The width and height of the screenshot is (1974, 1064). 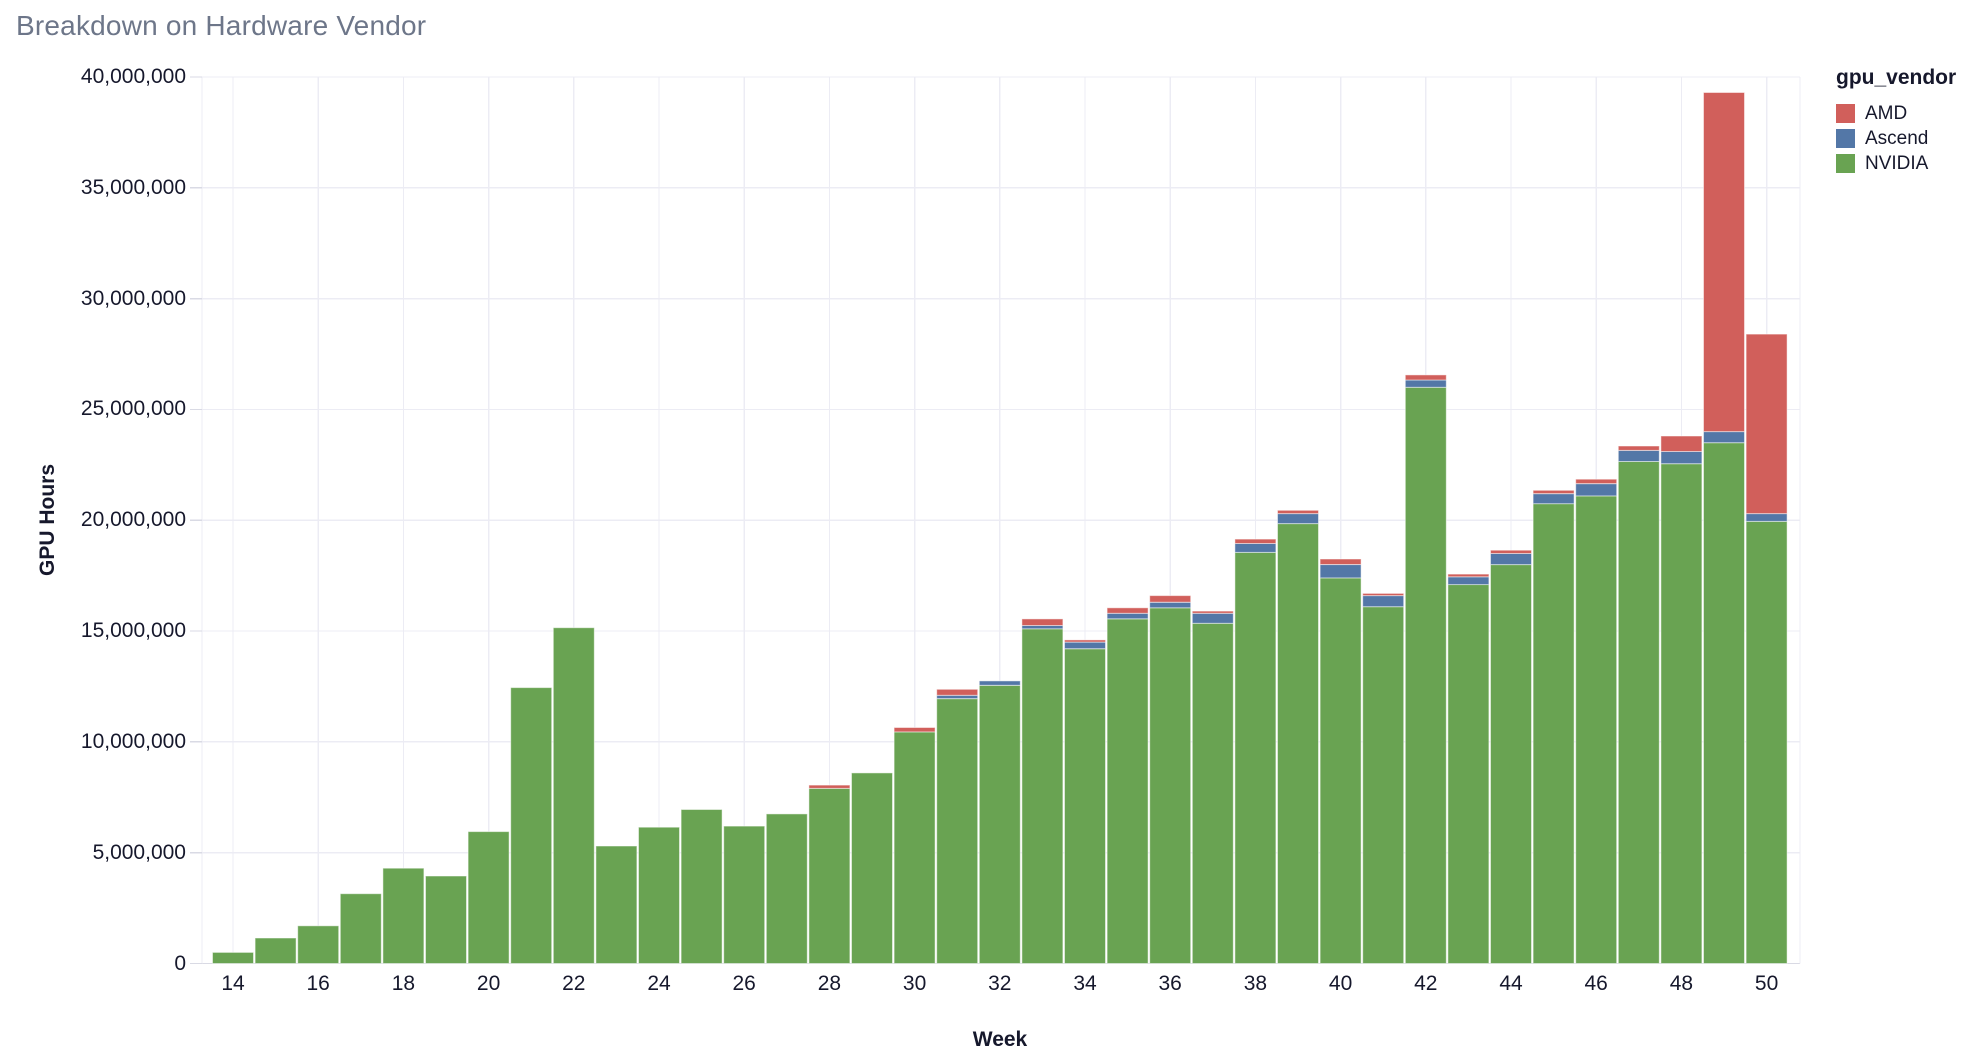 What do you see at coordinates (1170, 605) in the screenshot?
I see `bar-week-36-ascend` at bounding box center [1170, 605].